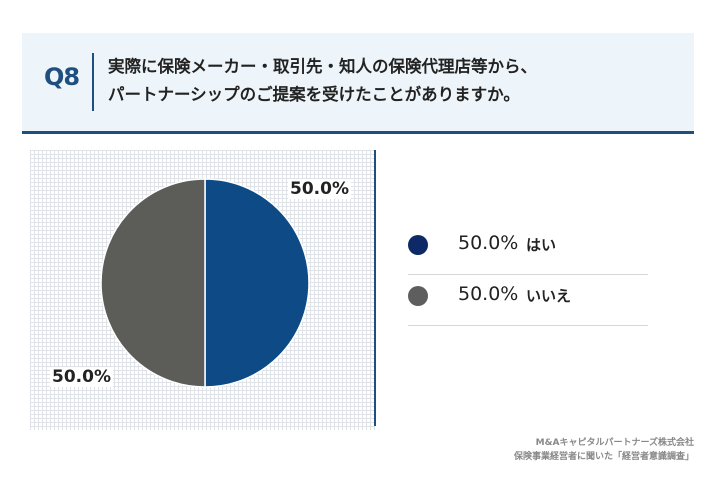 This screenshot has width=720, height=480. I want to click on source-survey: 保険事業経営者に聞いた「経営者意識調査」, so click(603, 457).